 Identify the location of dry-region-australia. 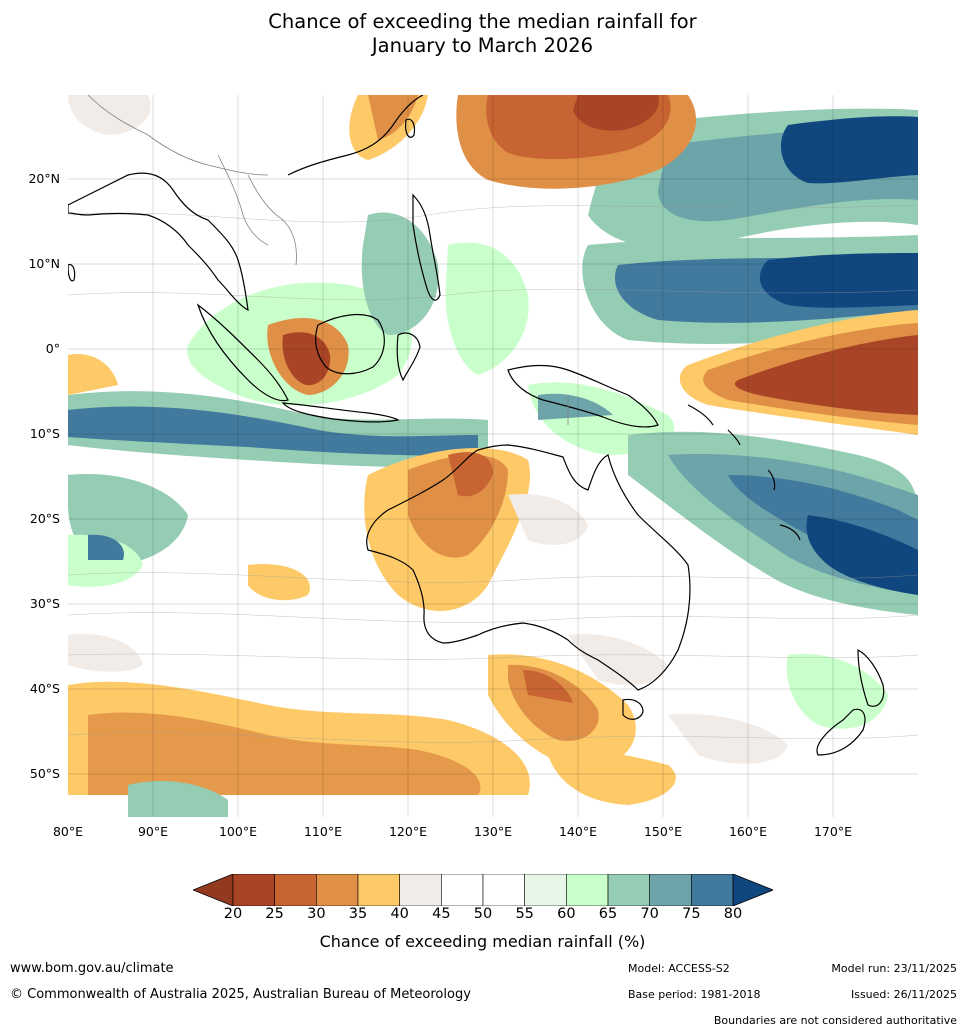
(389, 530).